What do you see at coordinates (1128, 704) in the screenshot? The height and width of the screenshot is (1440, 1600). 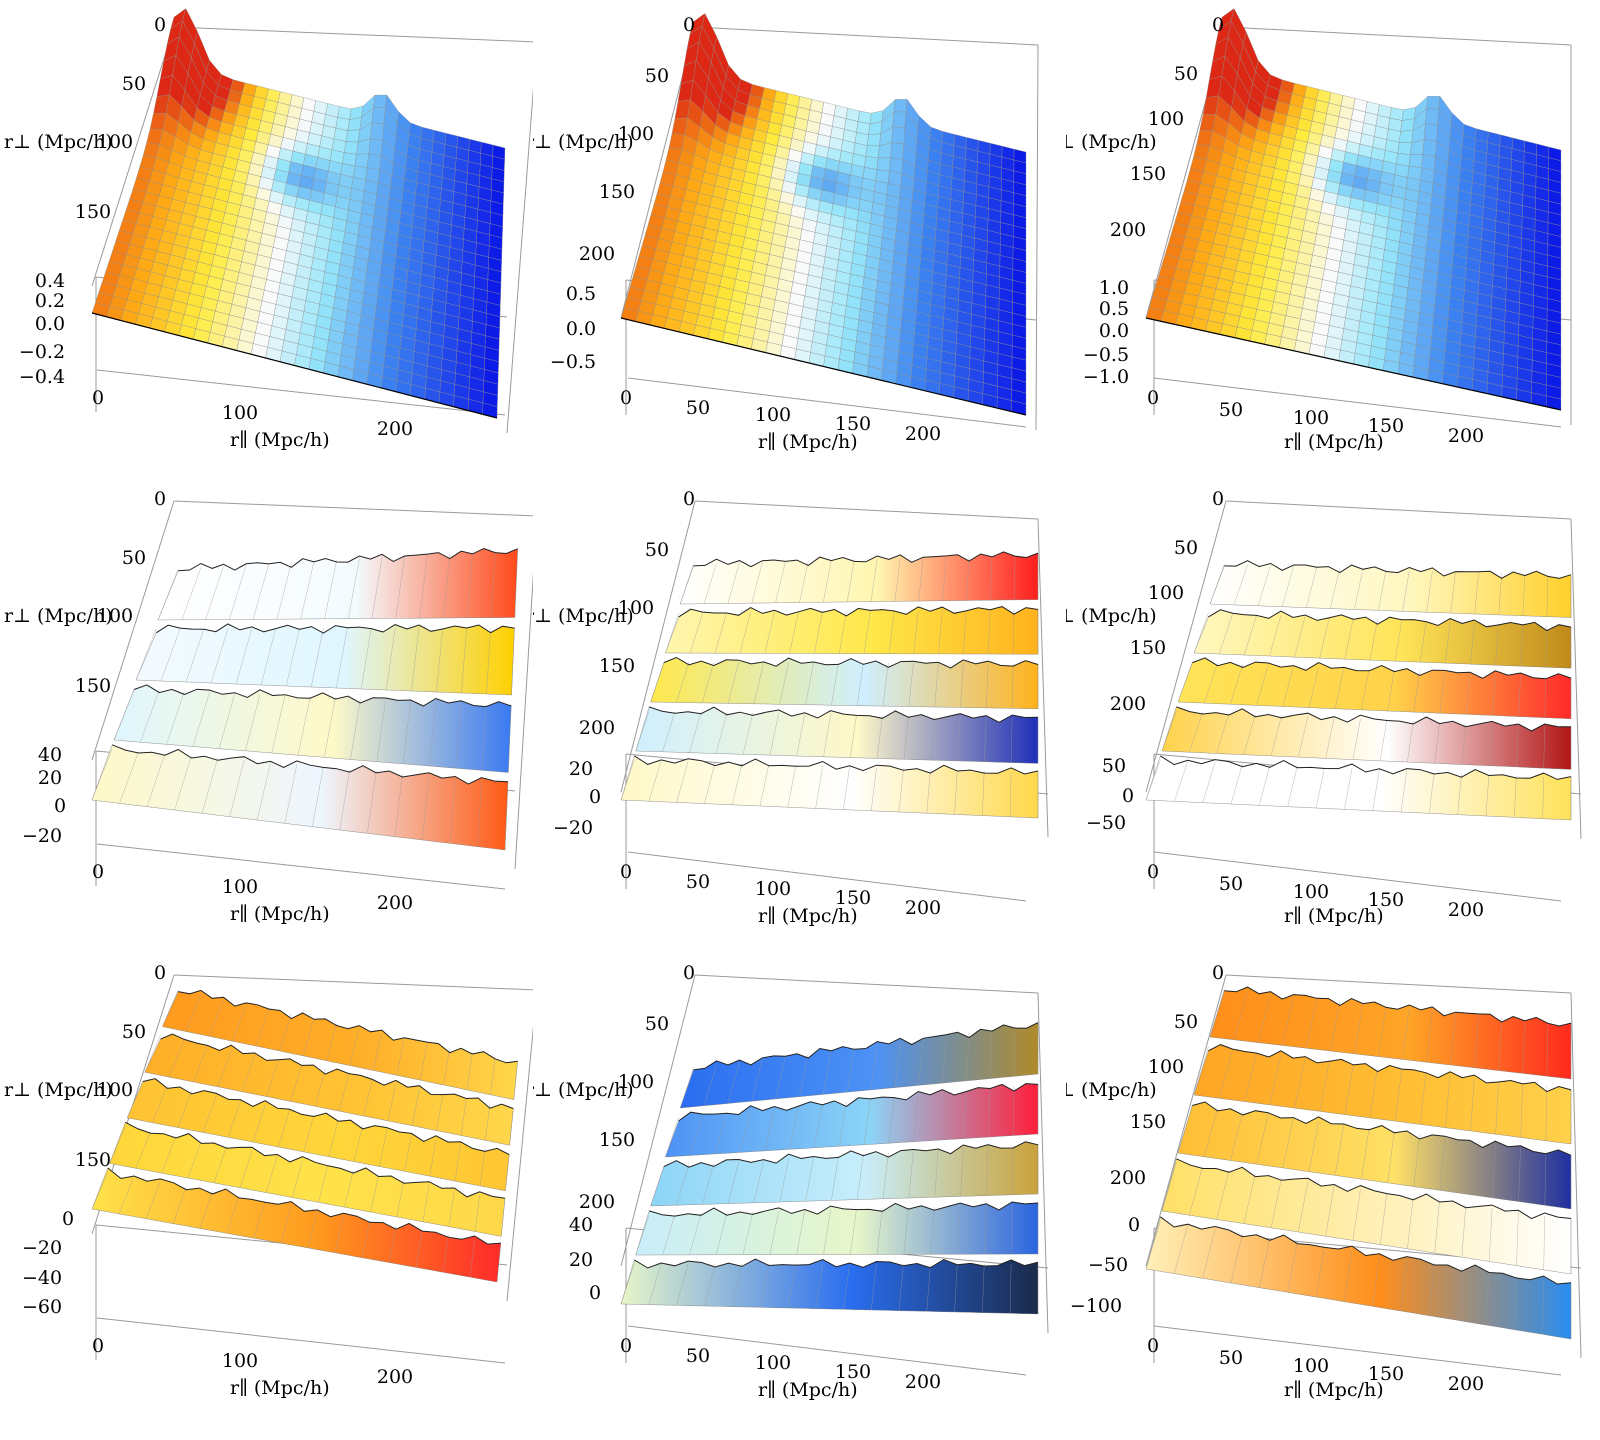 I see `y-tick-label: 200` at bounding box center [1128, 704].